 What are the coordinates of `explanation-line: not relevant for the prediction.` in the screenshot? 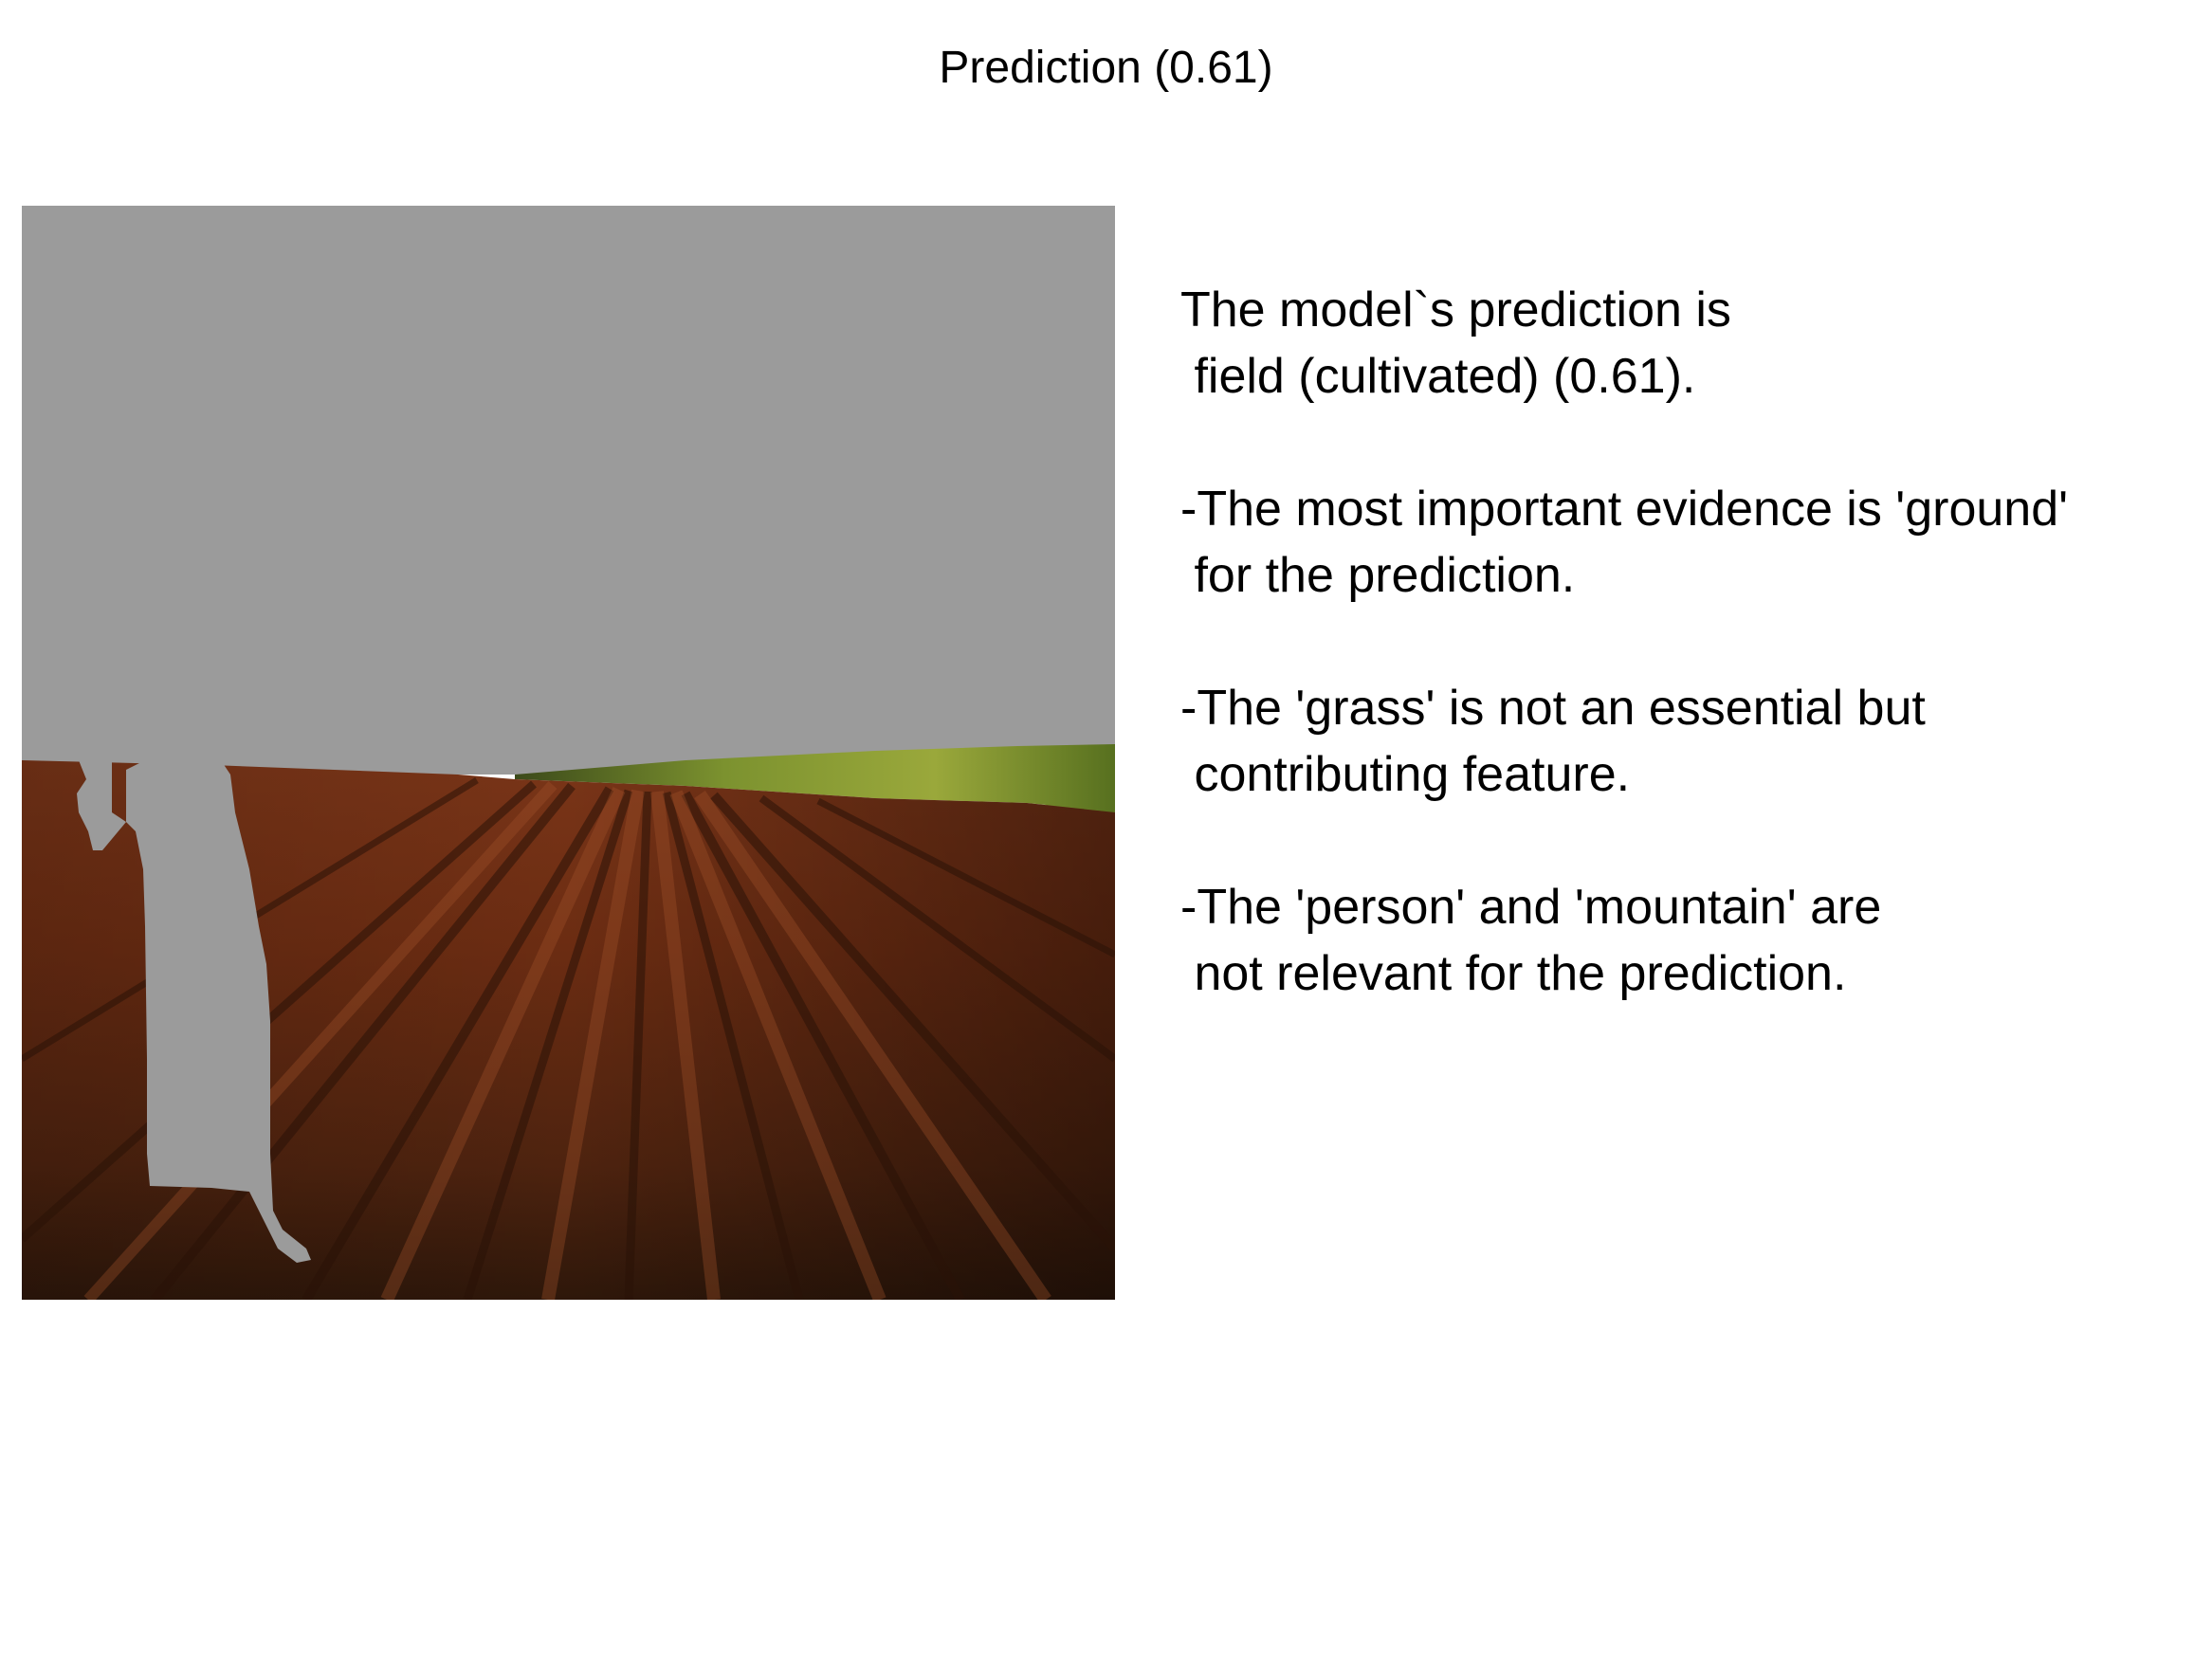 It's located at (1513, 973).